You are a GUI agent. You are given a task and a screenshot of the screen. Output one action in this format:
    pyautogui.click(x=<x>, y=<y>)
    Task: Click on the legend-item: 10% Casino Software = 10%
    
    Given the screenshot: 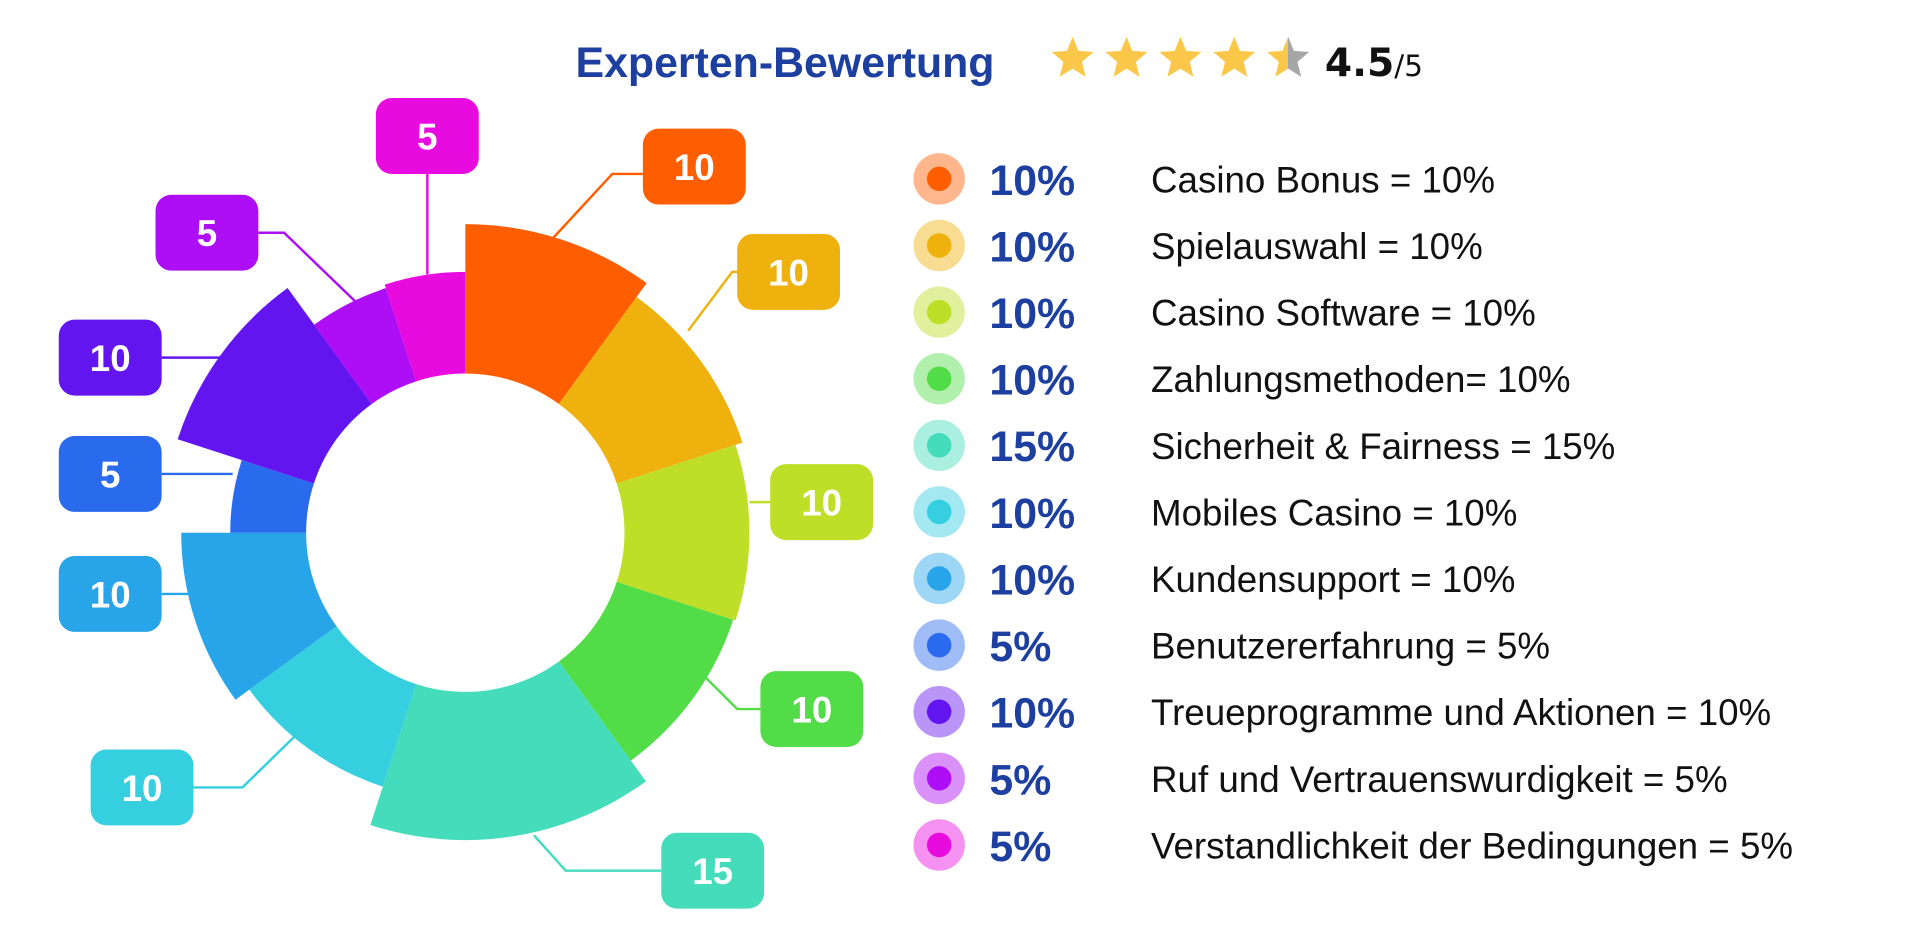 What is the action you would take?
    pyautogui.click(x=1224, y=312)
    